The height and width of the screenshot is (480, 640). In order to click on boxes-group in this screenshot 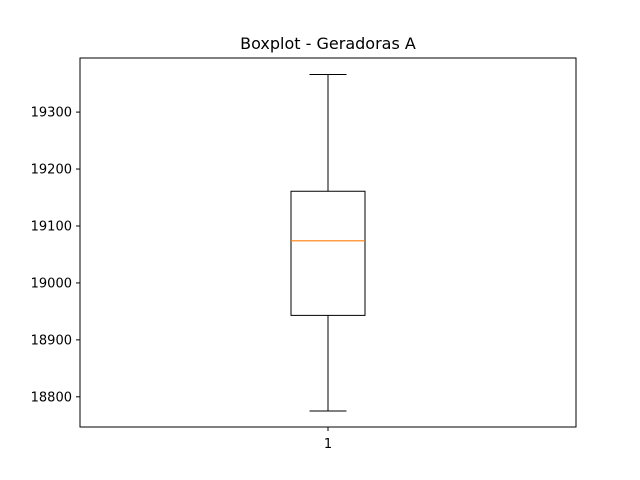, I will do `click(328, 243)`.